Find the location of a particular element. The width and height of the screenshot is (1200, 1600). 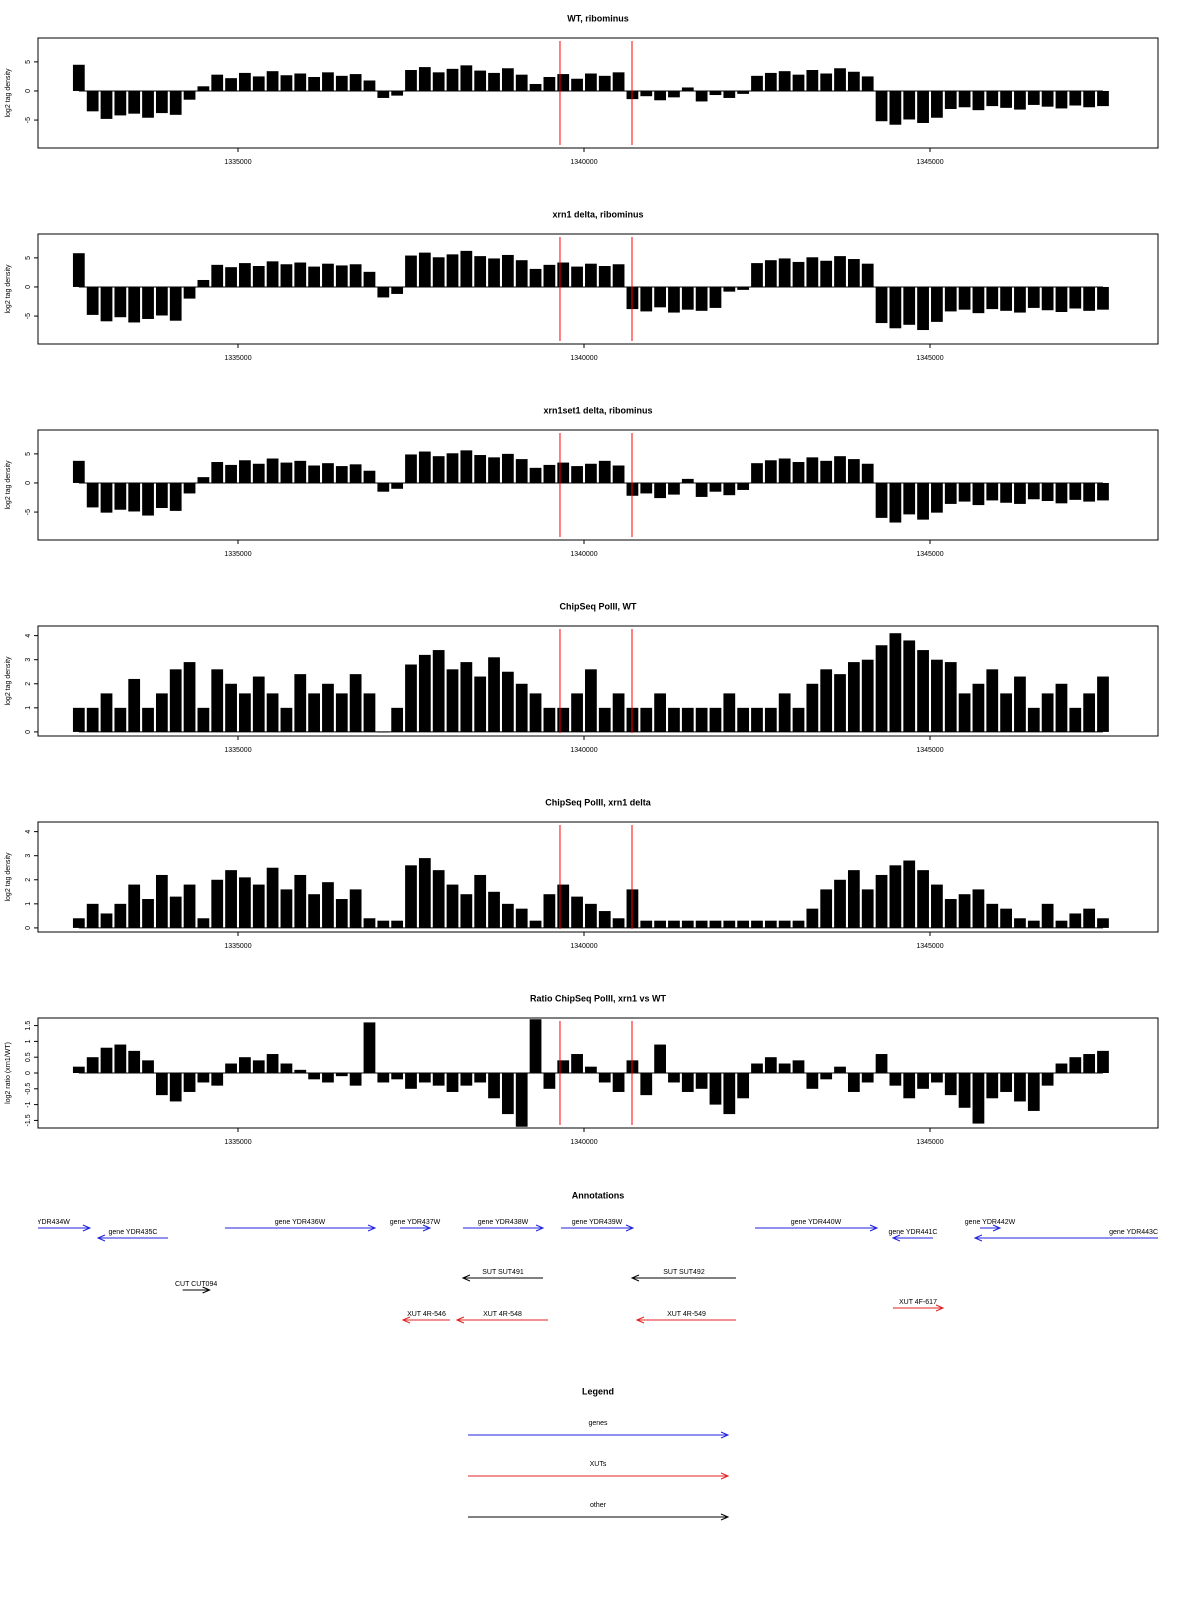

y-tick-label: 0.5 is located at coordinates (28, 1057).